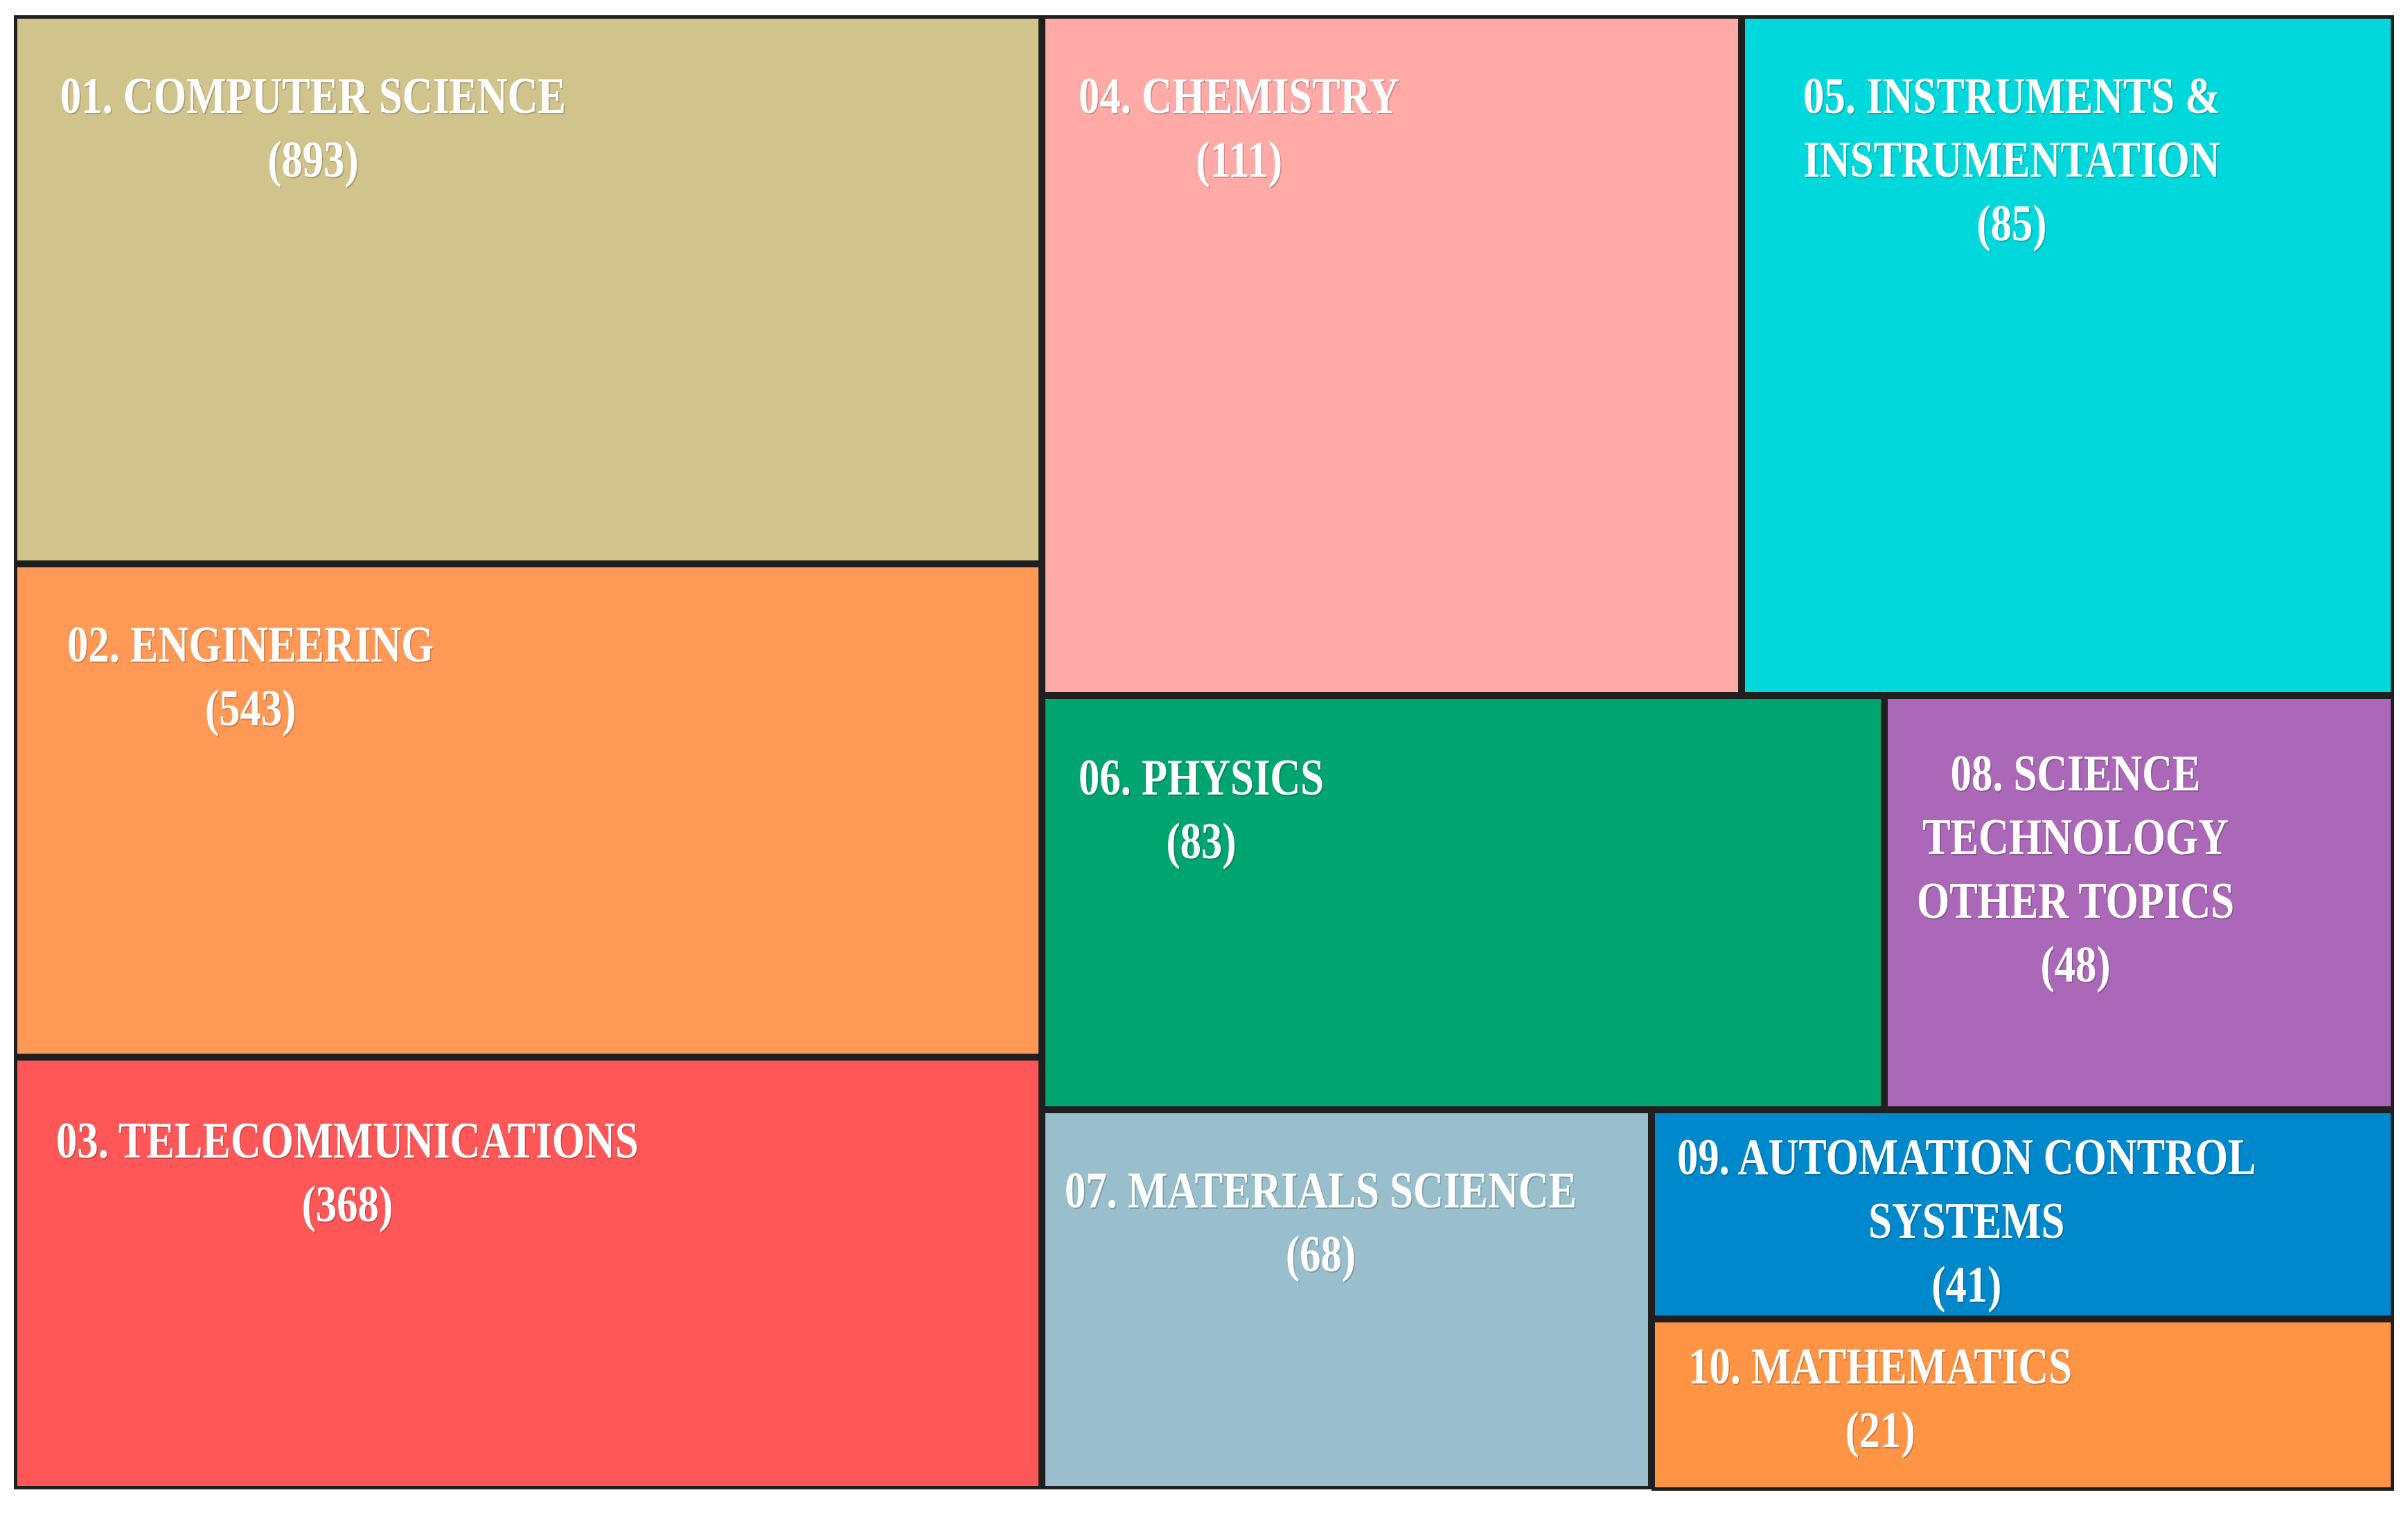 The height and width of the screenshot is (1515, 2408). Describe the element at coordinates (1966, 1285) in the screenshot. I see `tile-value-label: (41)` at that location.